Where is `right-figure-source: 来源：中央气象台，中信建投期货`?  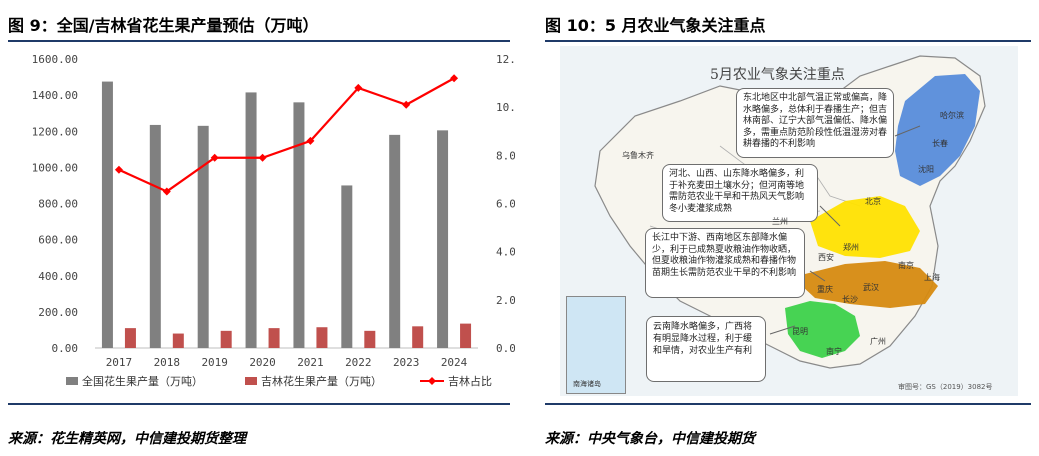 right-figure-source: 来源：中央气象台，中信建投期货 is located at coordinates (650, 439).